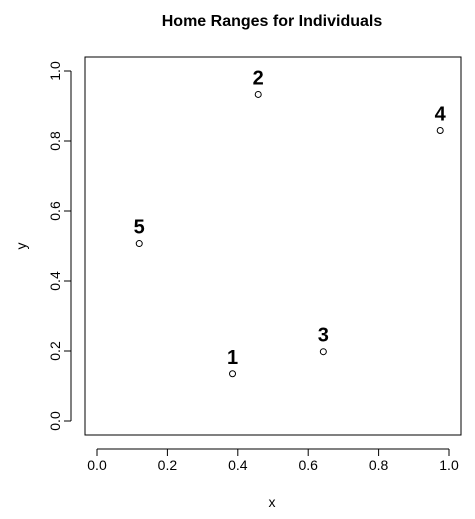 The width and height of the screenshot is (475, 519). I want to click on point-label-3: 3, so click(323, 336).